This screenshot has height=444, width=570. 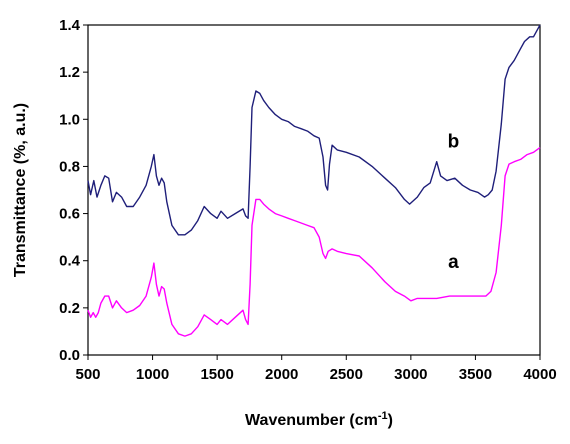 What do you see at coordinates (73, 190) in the screenshot?
I see `y-axis: 0.0 0.2 0.4 0.6 0.8 1.0 1.2 1.4` at bounding box center [73, 190].